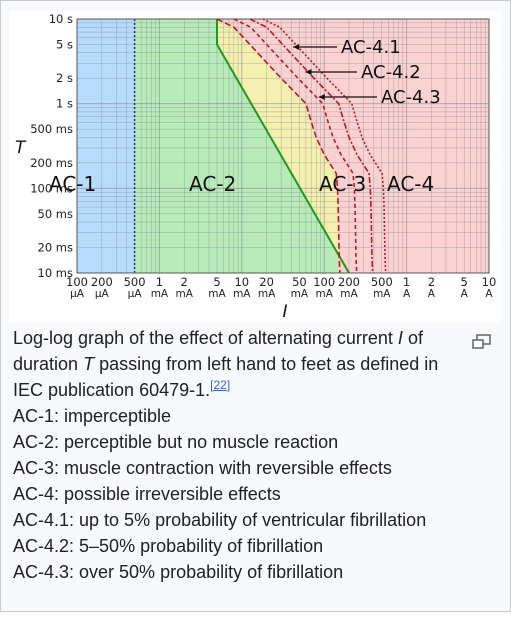 The width and height of the screenshot is (511, 620). What do you see at coordinates (21, 148) in the screenshot?
I see `y-axis-title: T` at bounding box center [21, 148].